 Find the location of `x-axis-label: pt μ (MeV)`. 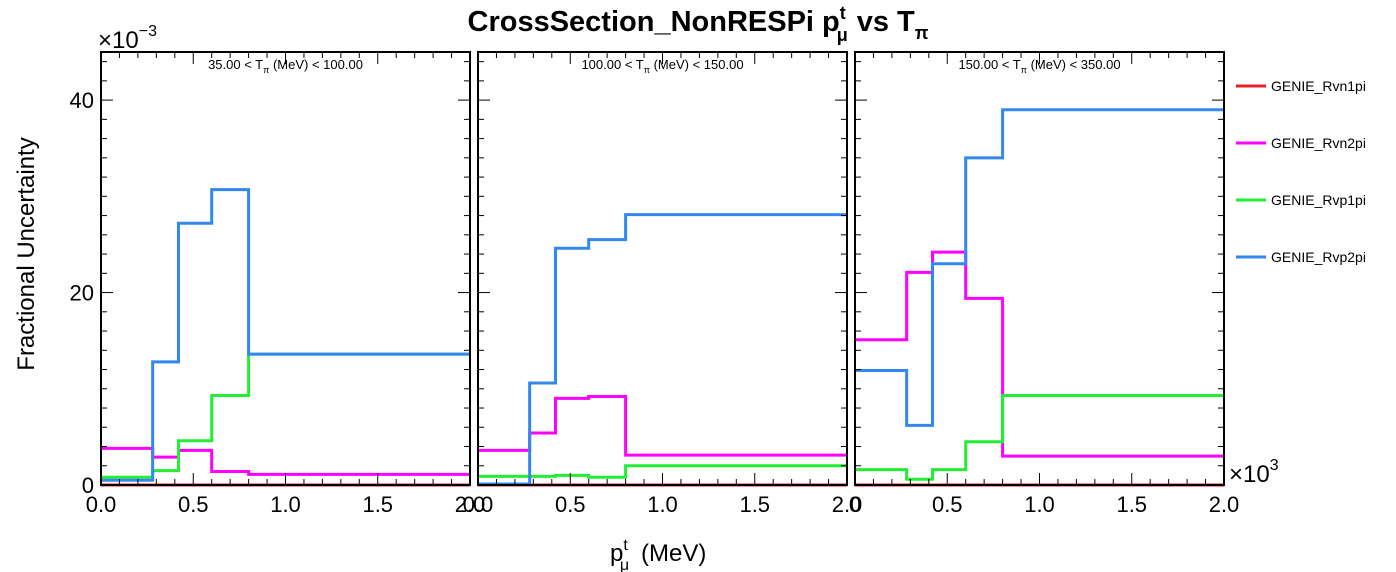

x-axis-label: pt μ (MeV) is located at coordinates (658, 554).